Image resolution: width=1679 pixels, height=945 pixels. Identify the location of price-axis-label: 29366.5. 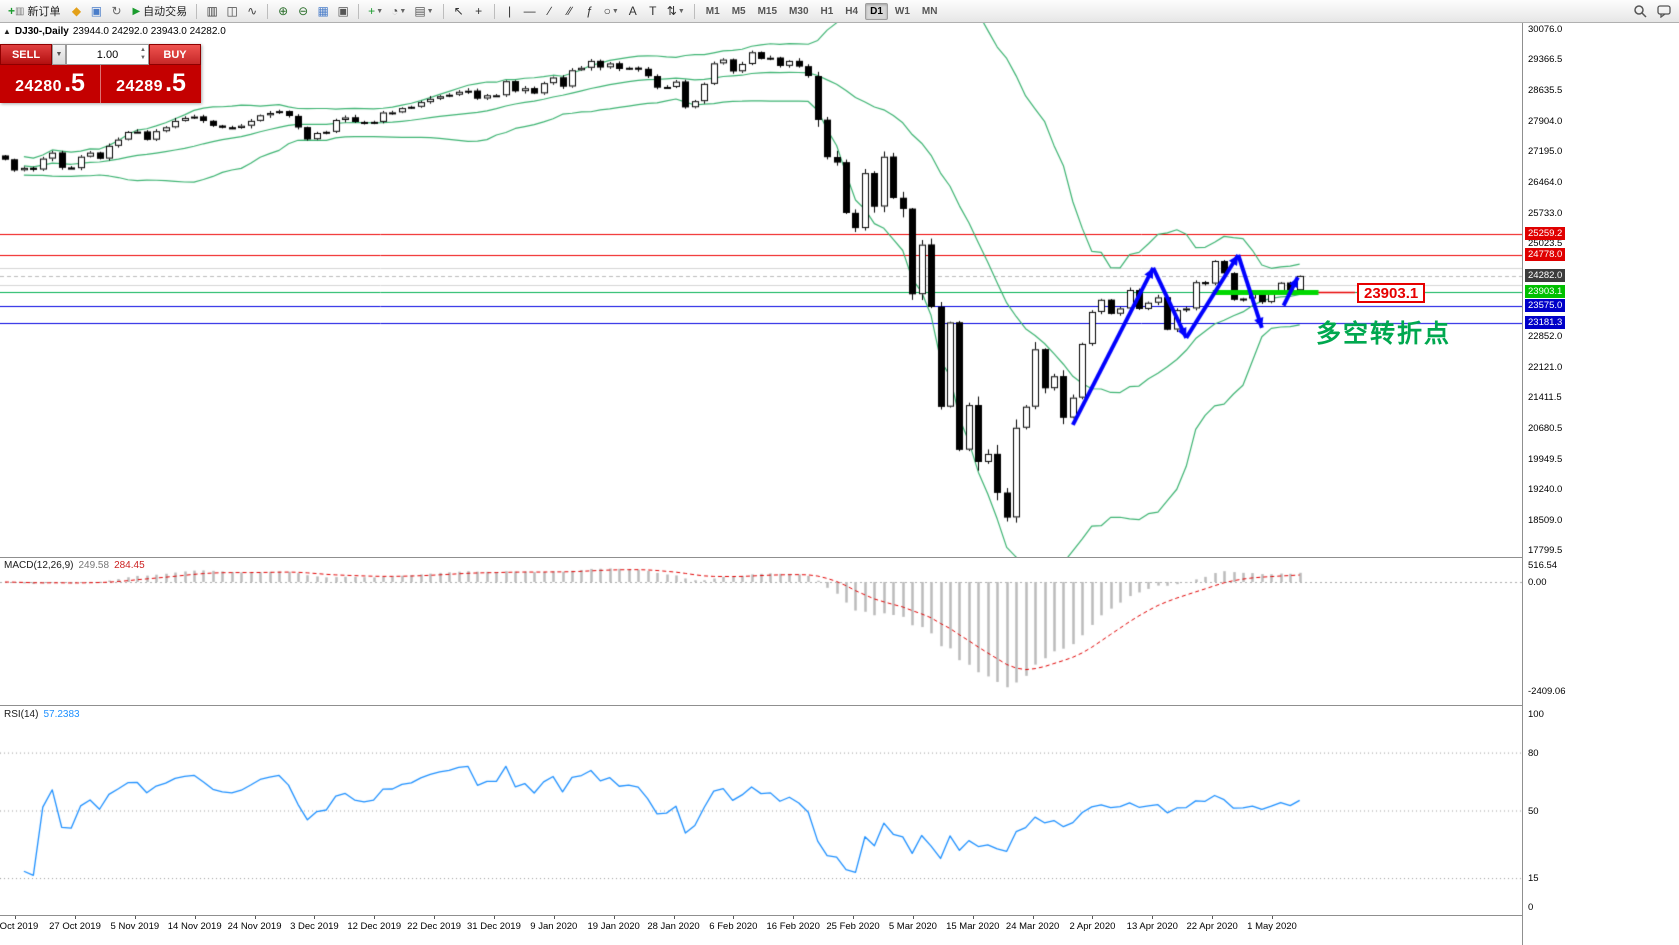
(1545, 60).